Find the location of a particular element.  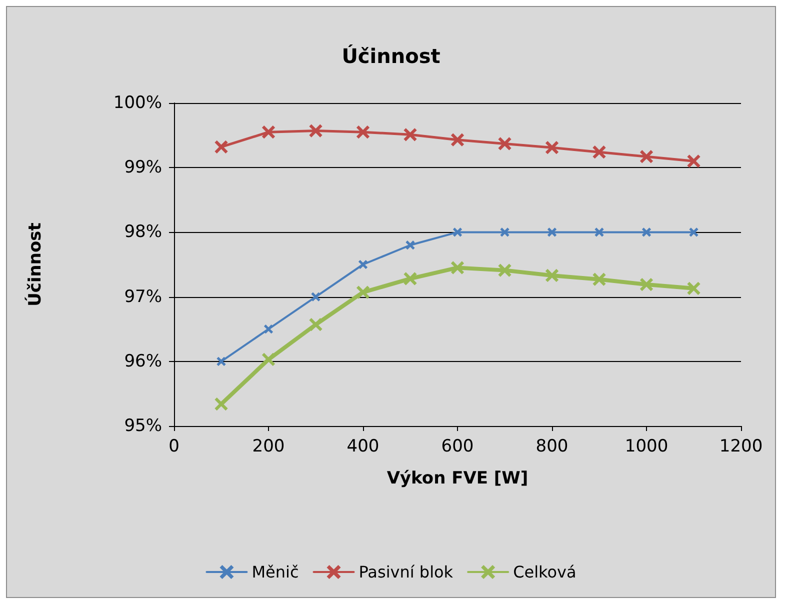

legend-label: Měnič is located at coordinates (275, 572).